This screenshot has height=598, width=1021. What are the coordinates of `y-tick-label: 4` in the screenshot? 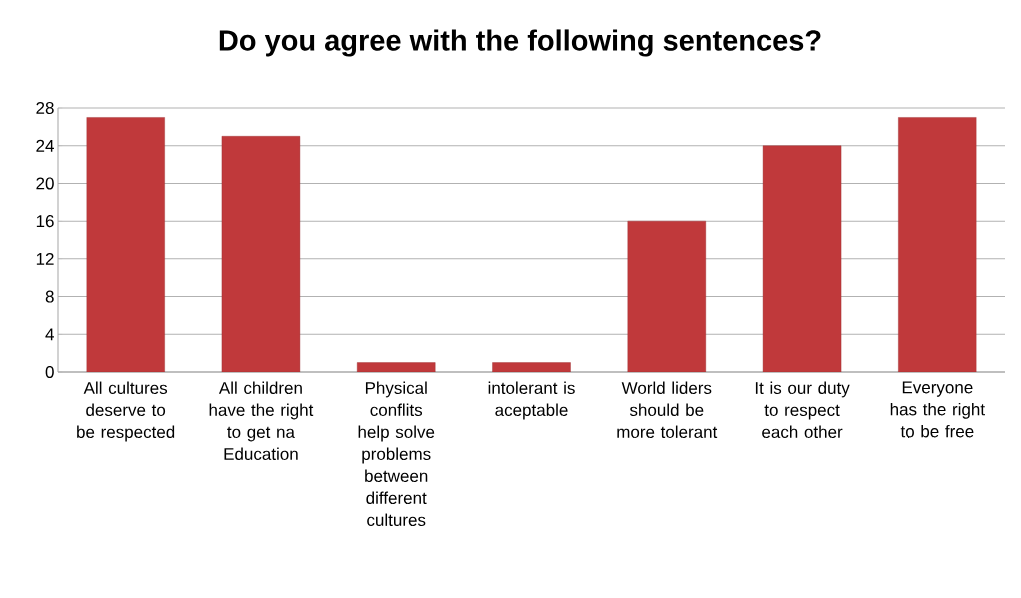 It's located at (49, 334).